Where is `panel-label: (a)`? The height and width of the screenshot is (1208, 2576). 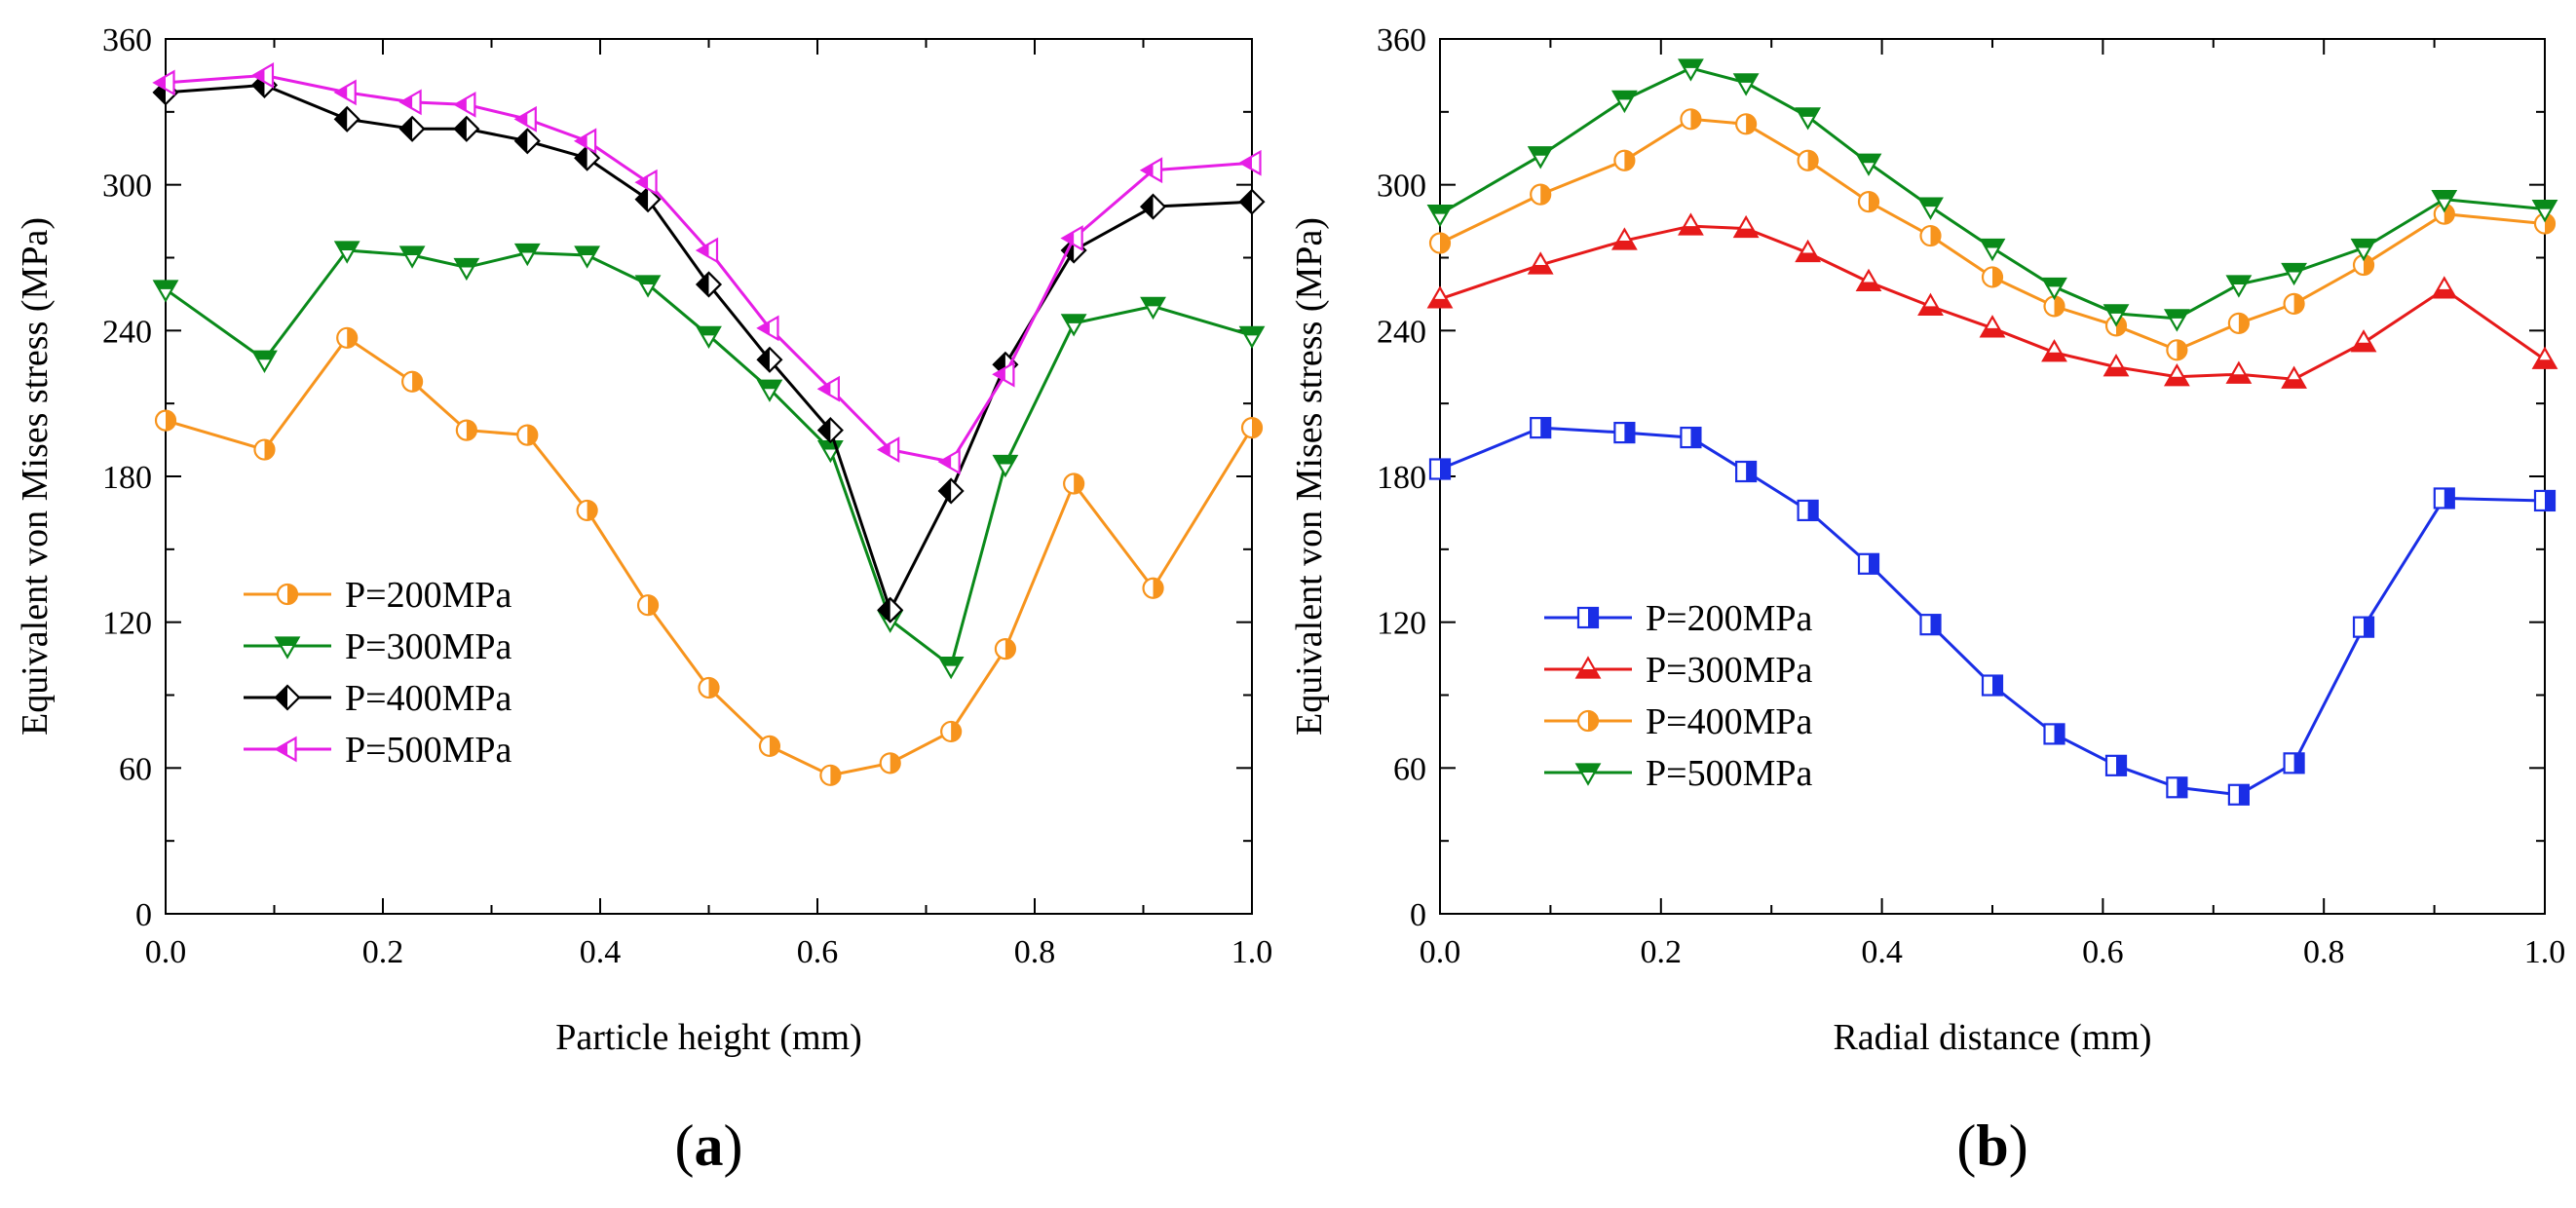
panel-label: (a) is located at coordinates (709, 1146).